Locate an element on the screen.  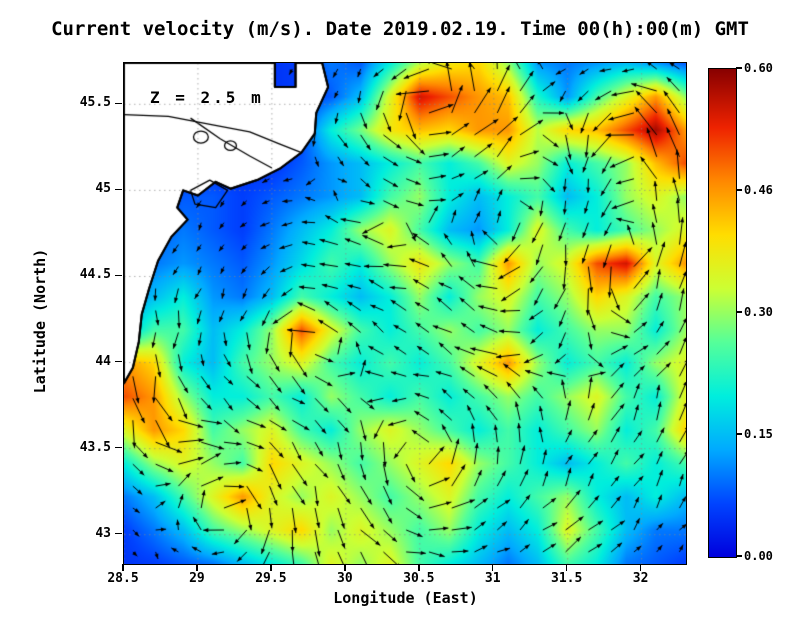
y-tick-label: 45 is located at coordinates (103, 189).